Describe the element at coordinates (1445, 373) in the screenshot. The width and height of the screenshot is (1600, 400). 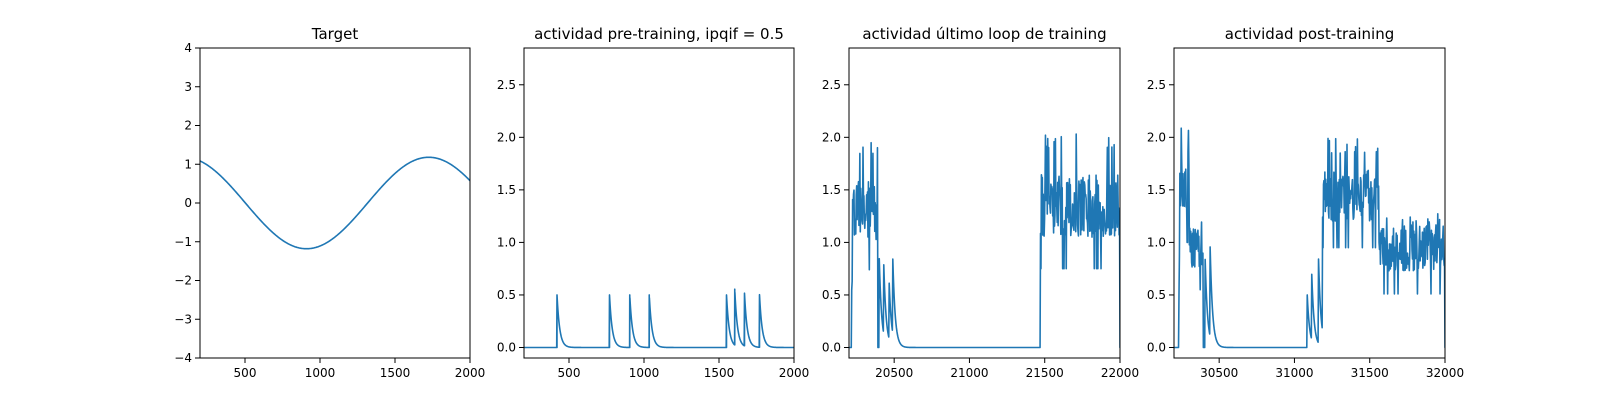
I see `x-tick-label: 32000` at that location.